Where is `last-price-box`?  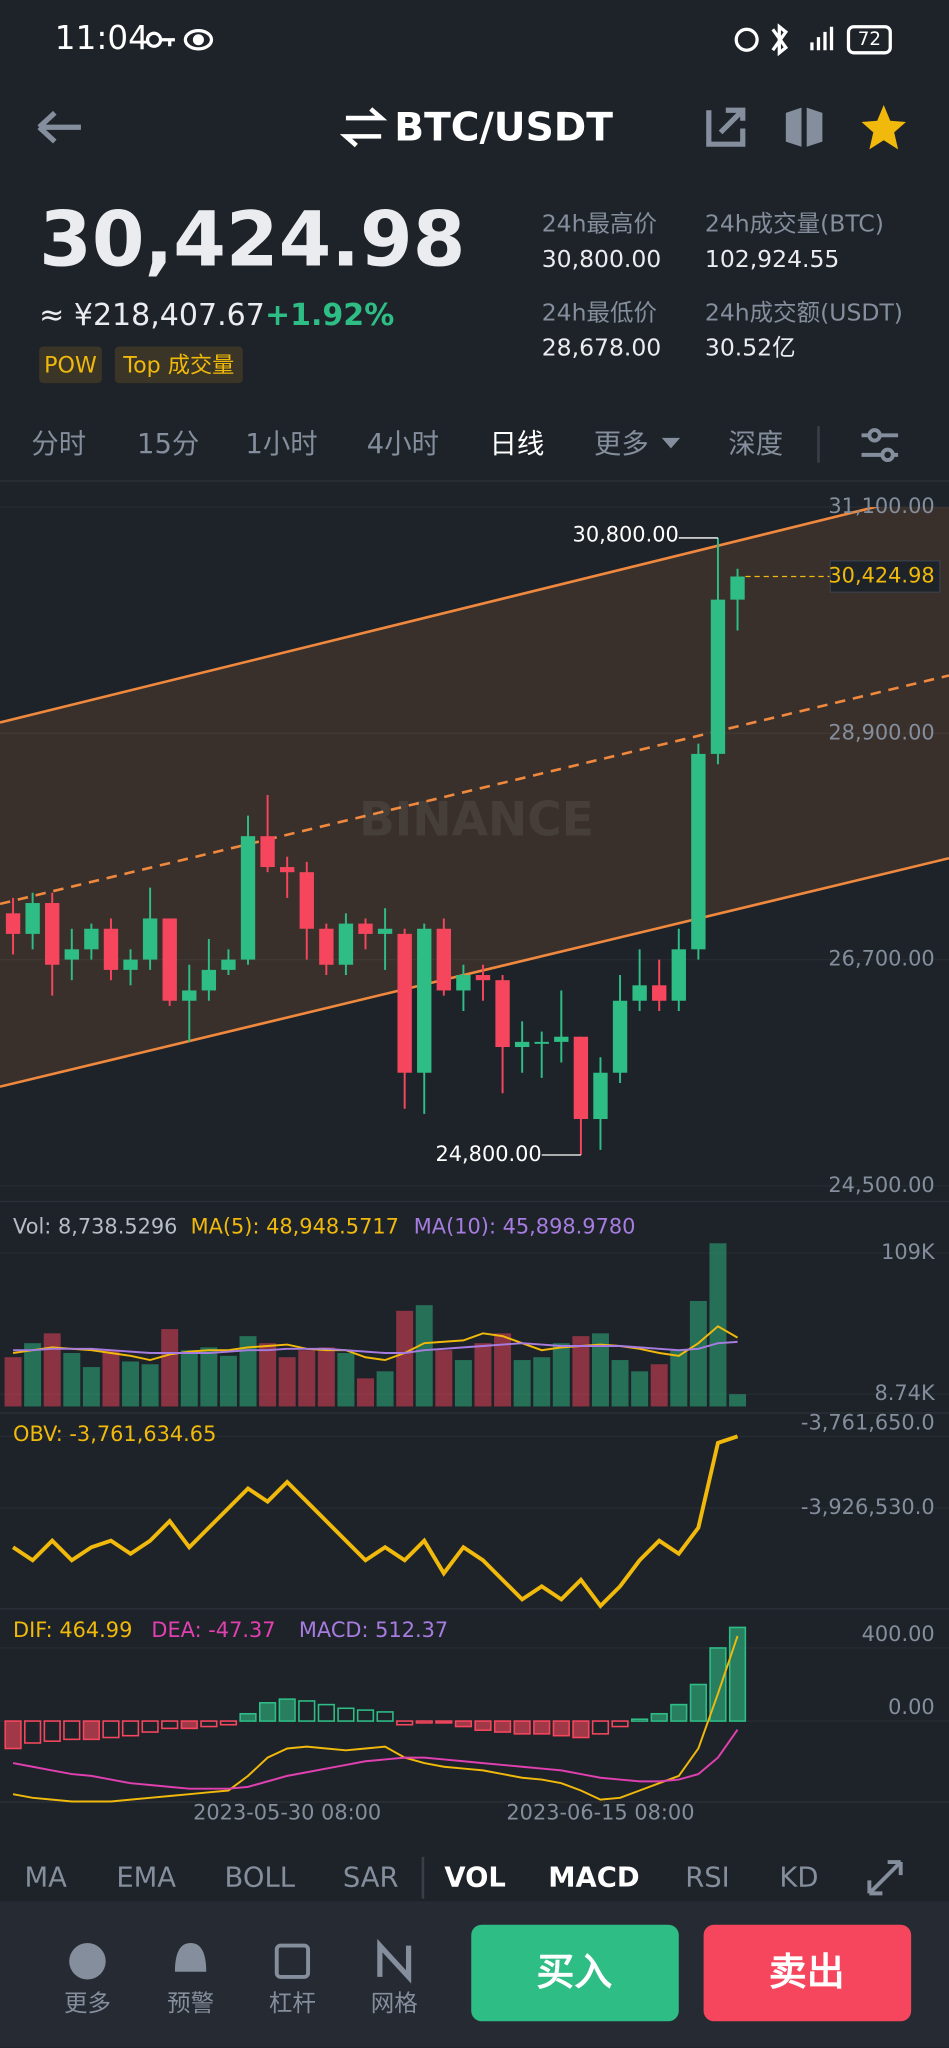
last-price-box is located at coordinates (885, 576).